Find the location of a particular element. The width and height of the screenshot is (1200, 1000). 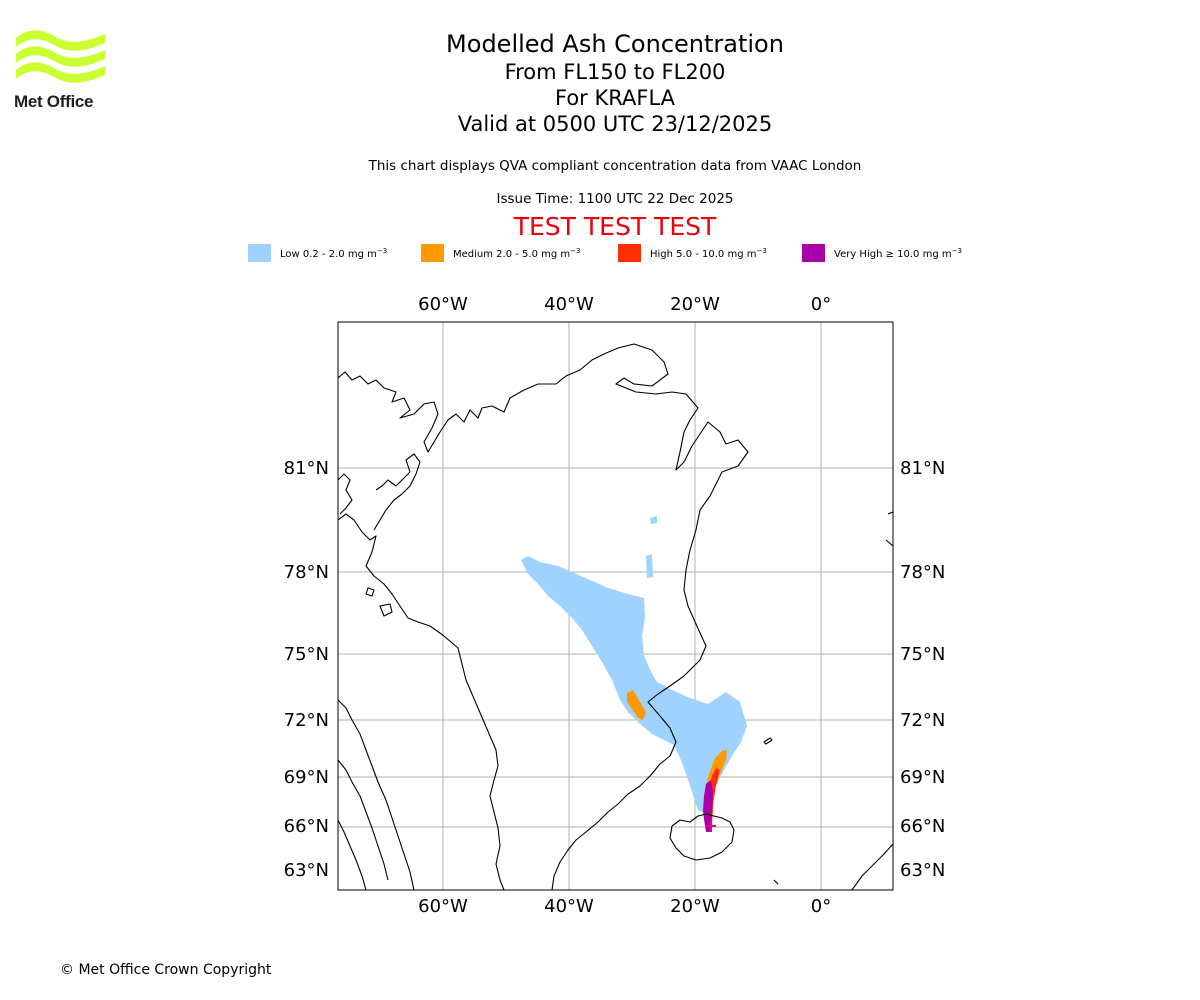

legend-label-high: High 5.0 - 10.0 mg m−3 is located at coordinates (708, 253).